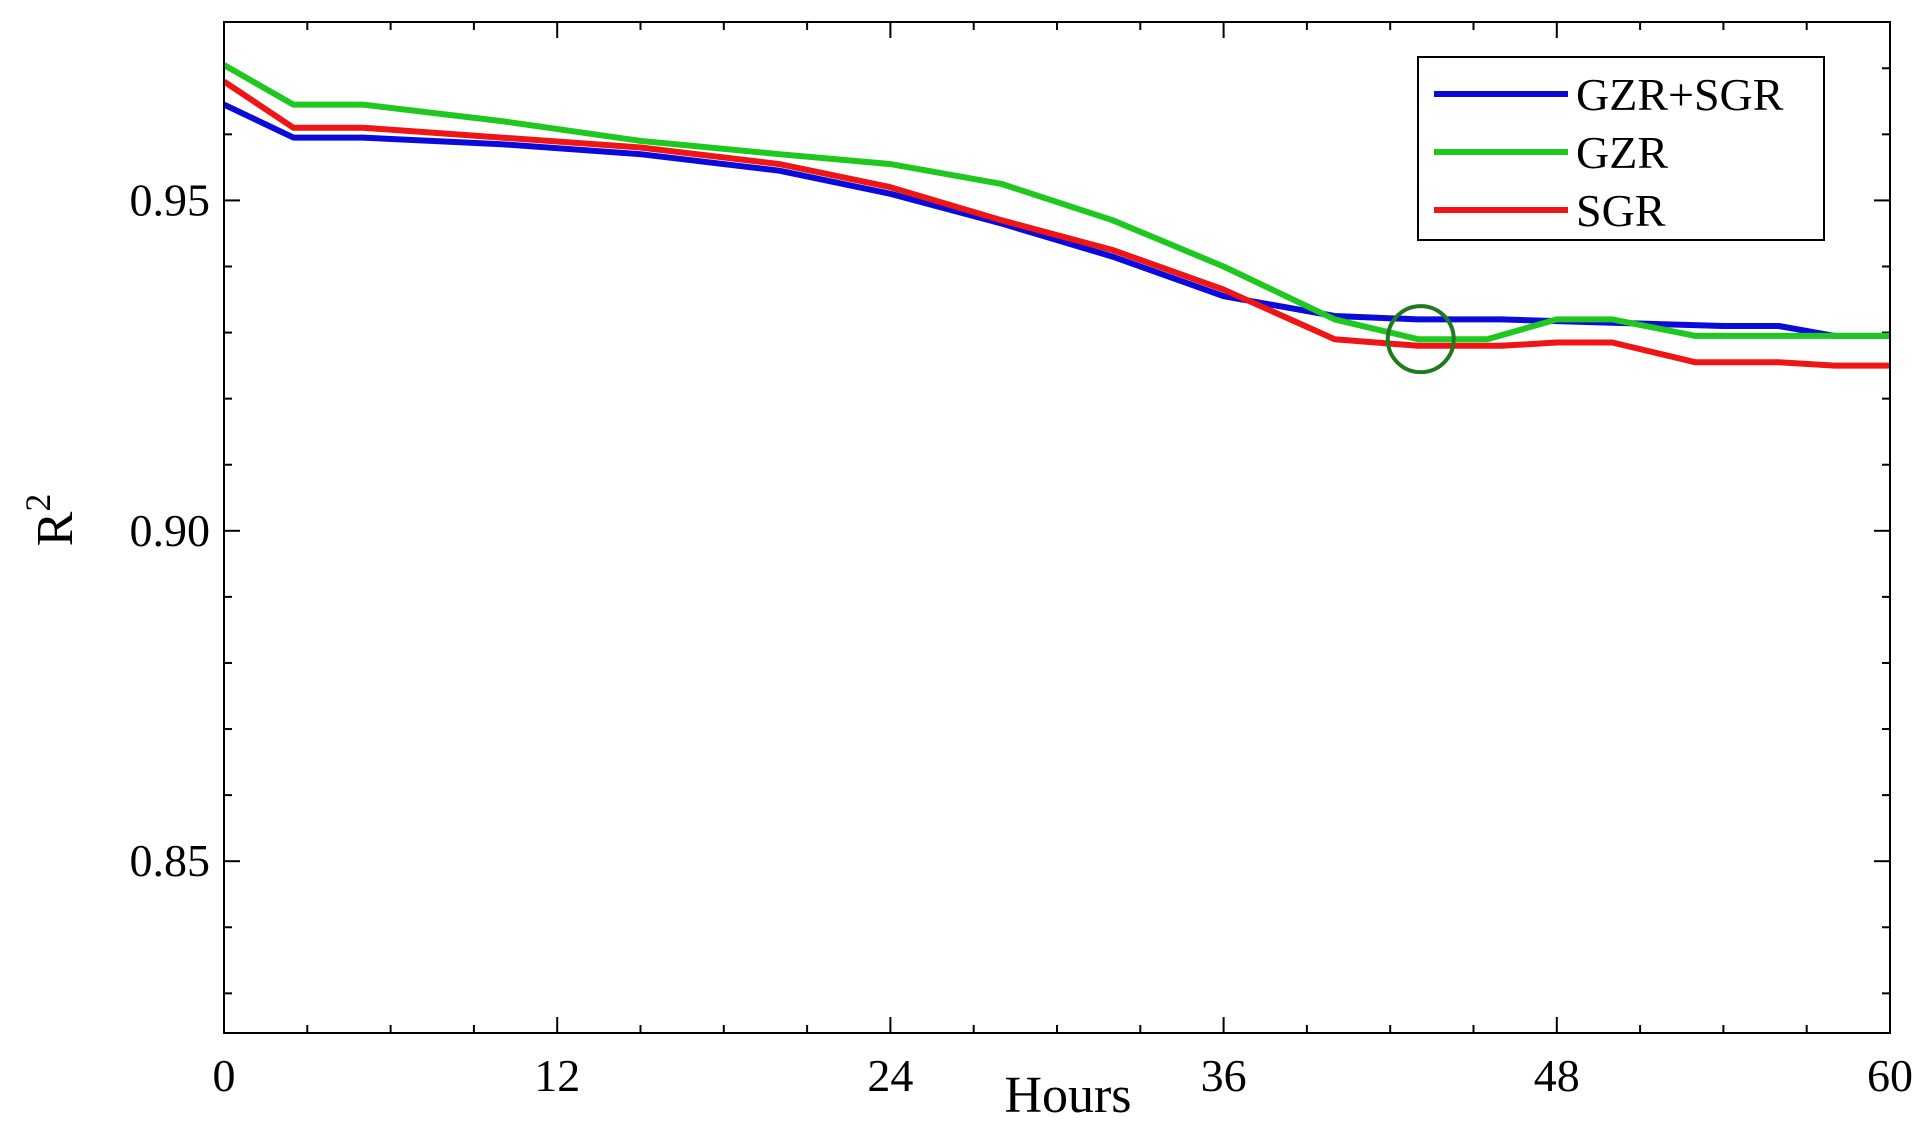 Image resolution: width=1921 pixels, height=1124 pixels. What do you see at coordinates (170, 199) in the screenshot?
I see `y-tick-label: 0.95` at bounding box center [170, 199].